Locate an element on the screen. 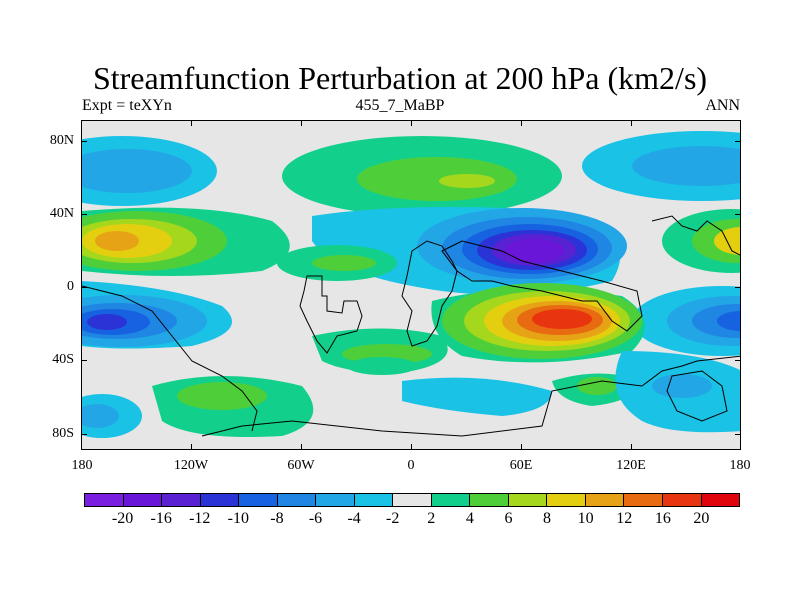 This screenshot has height=600, width=800. lon-label-180w: 180 is located at coordinates (82, 465).